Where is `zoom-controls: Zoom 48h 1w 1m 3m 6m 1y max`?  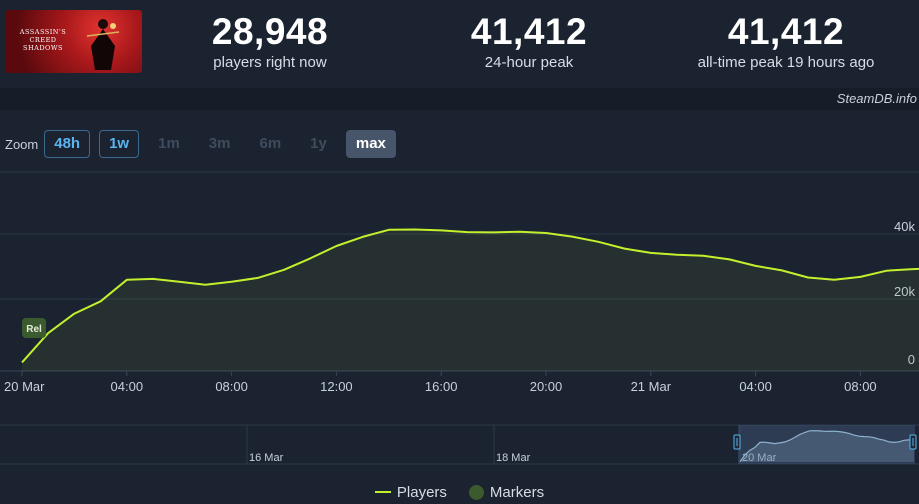 zoom-controls: Zoom 48h 1w 1m 3m 6m 1y max is located at coordinates (205, 144).